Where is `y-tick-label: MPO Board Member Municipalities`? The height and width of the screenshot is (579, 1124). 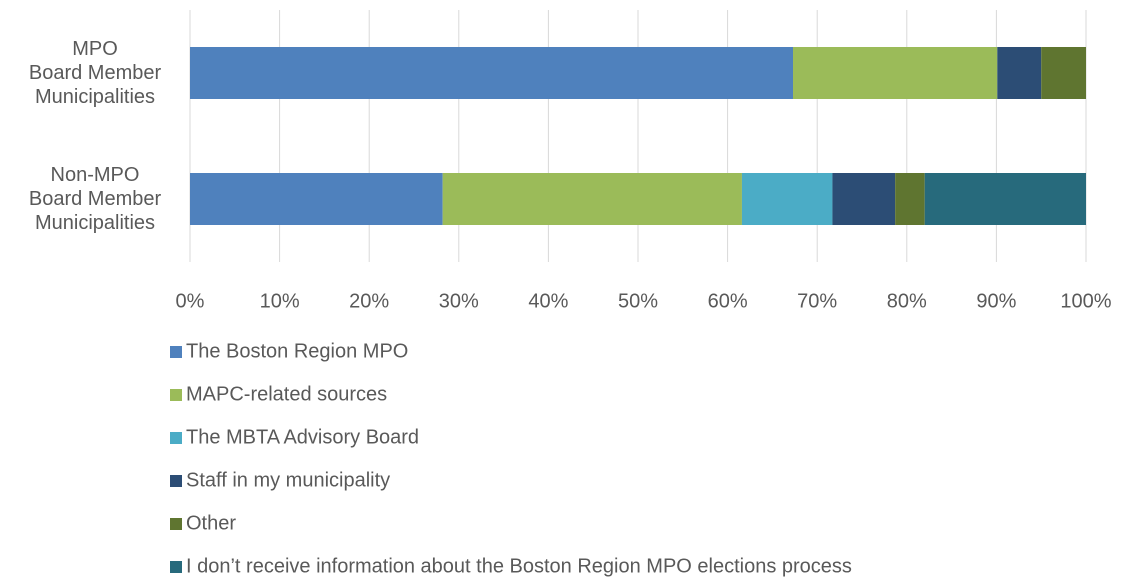
y-tick-label: MPO Board Member Municipalities is located at coordinates (95, 73).